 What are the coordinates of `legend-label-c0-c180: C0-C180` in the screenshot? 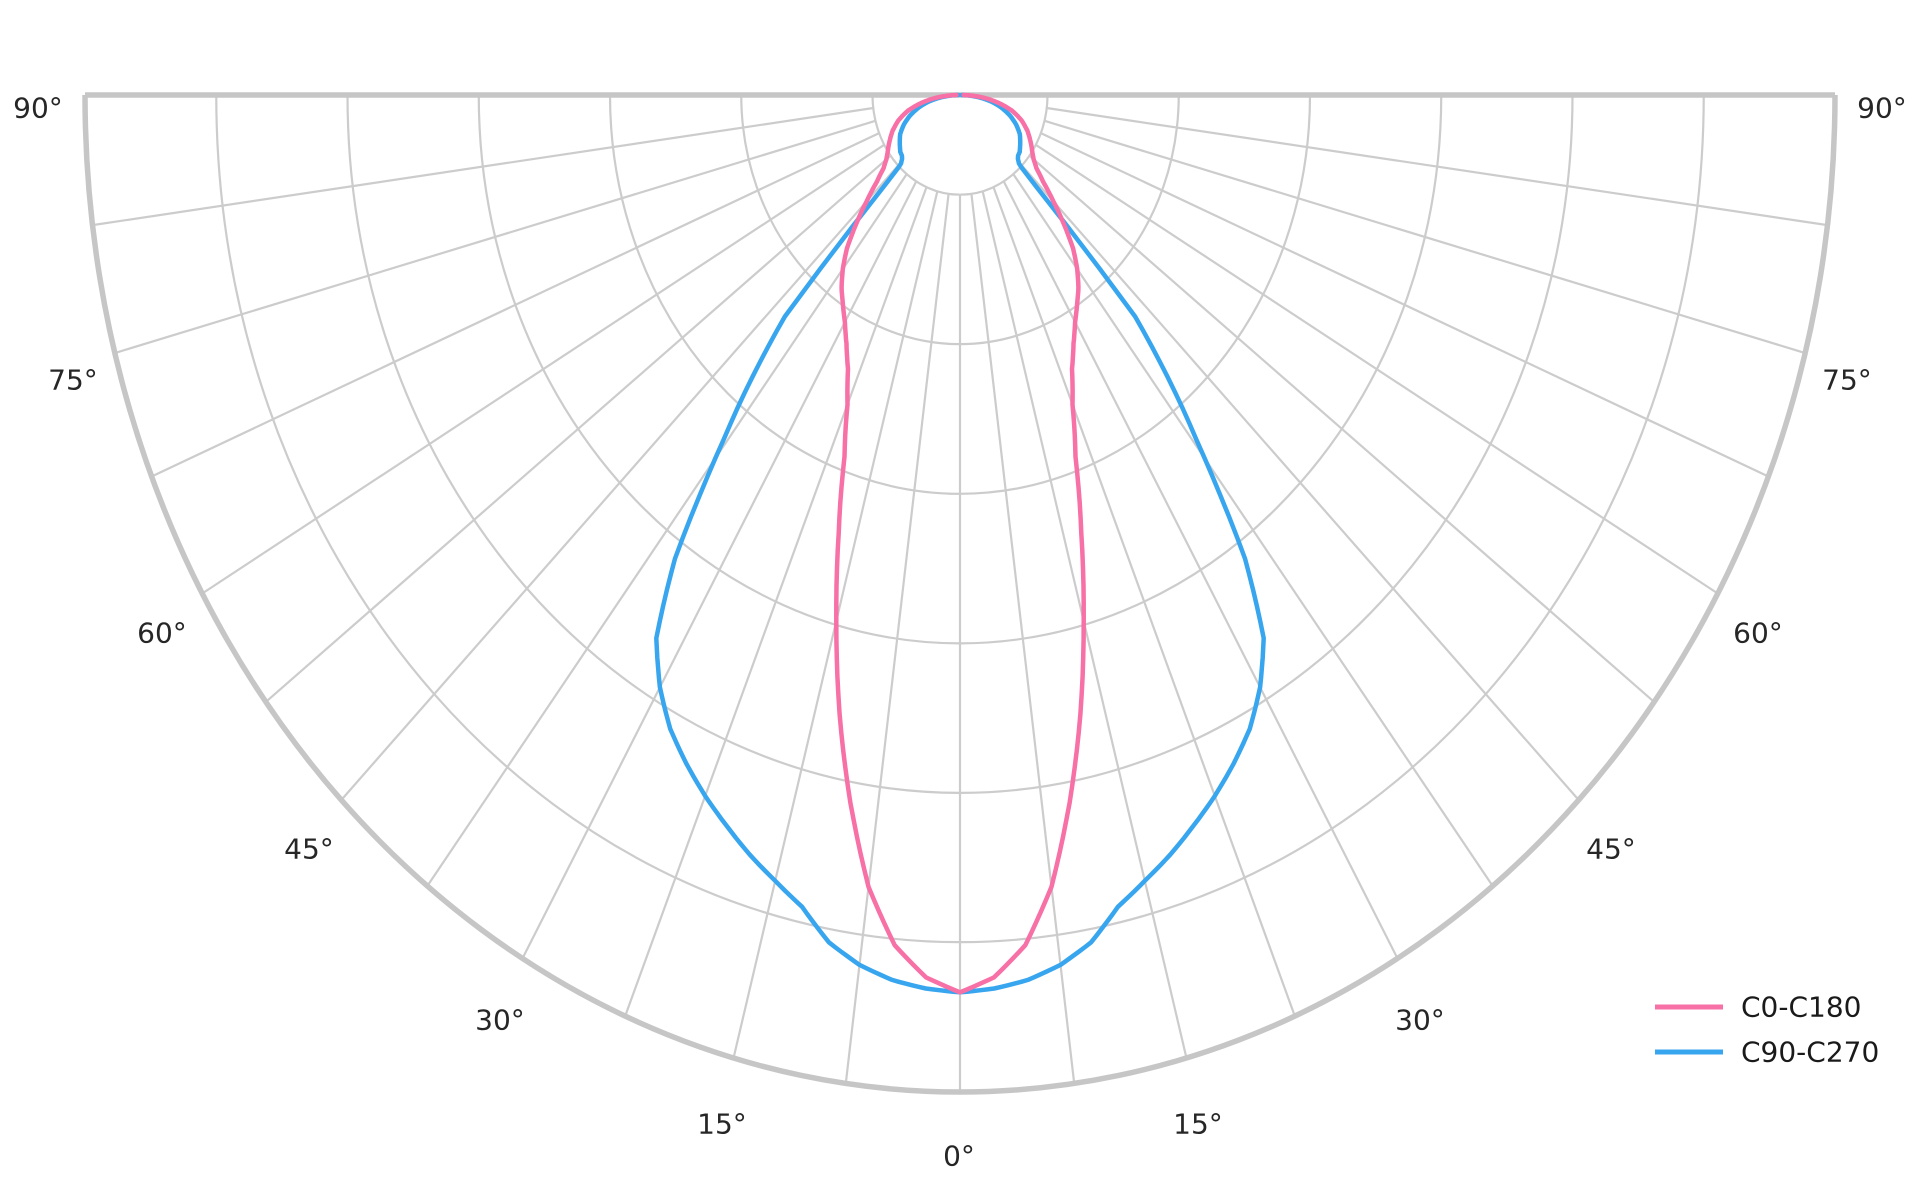 It's located at (1801, 1007).